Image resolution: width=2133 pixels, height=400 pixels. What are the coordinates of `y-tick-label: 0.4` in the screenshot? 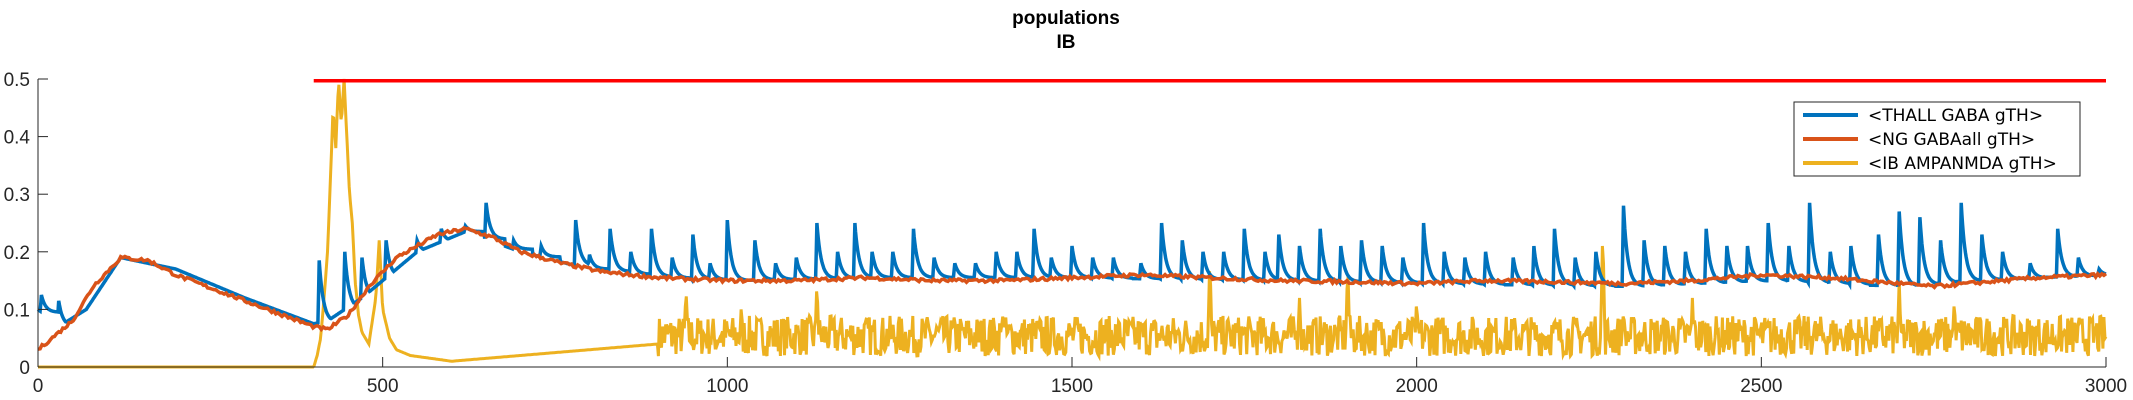 It's located at (17, 138).